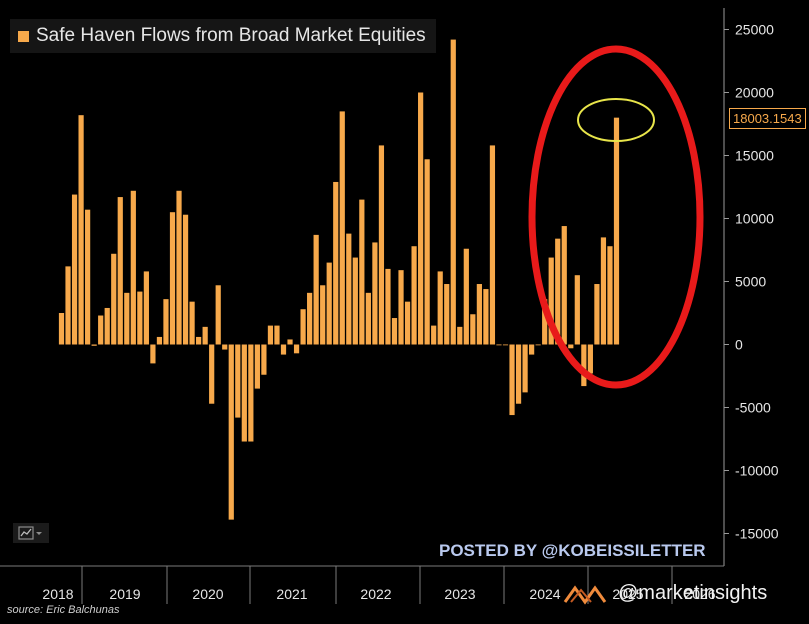 This screenshot has width=809, height=624. Describe the element at coordinates (57, 594) in the screenshot. I see `x-year-label: 2018` at that location.